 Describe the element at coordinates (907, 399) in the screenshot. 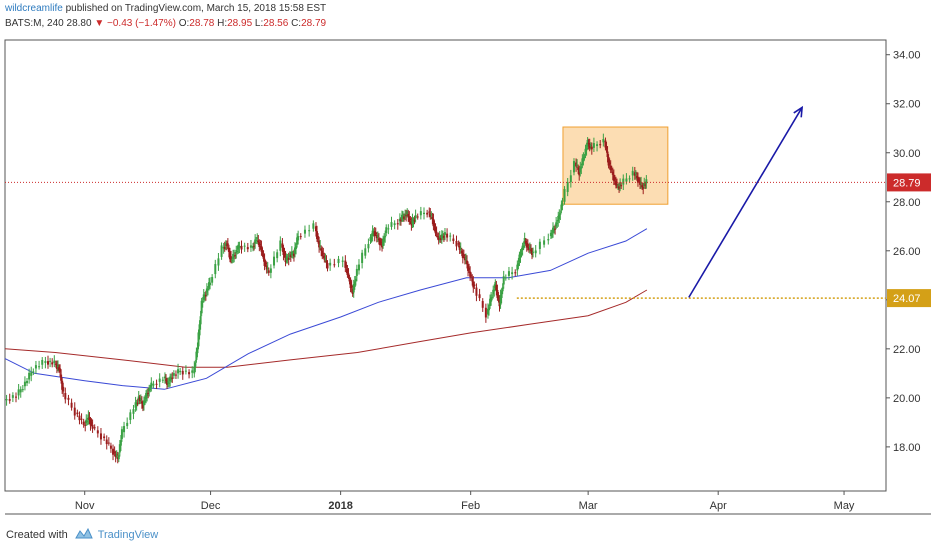

I see `y-tick-label: 20.00` at that location.